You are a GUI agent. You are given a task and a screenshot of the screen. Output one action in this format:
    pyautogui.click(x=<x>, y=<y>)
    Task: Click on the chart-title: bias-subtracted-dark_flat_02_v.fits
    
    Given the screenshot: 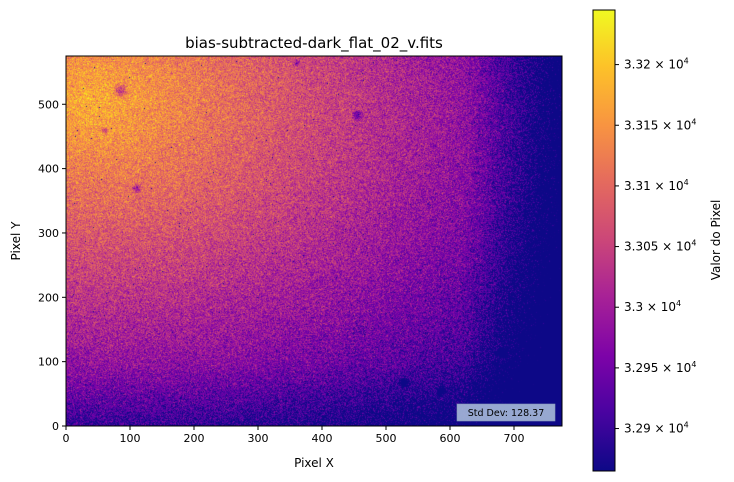 What is the action you would take?
    pyautogui.click(x=314, y=43)
    